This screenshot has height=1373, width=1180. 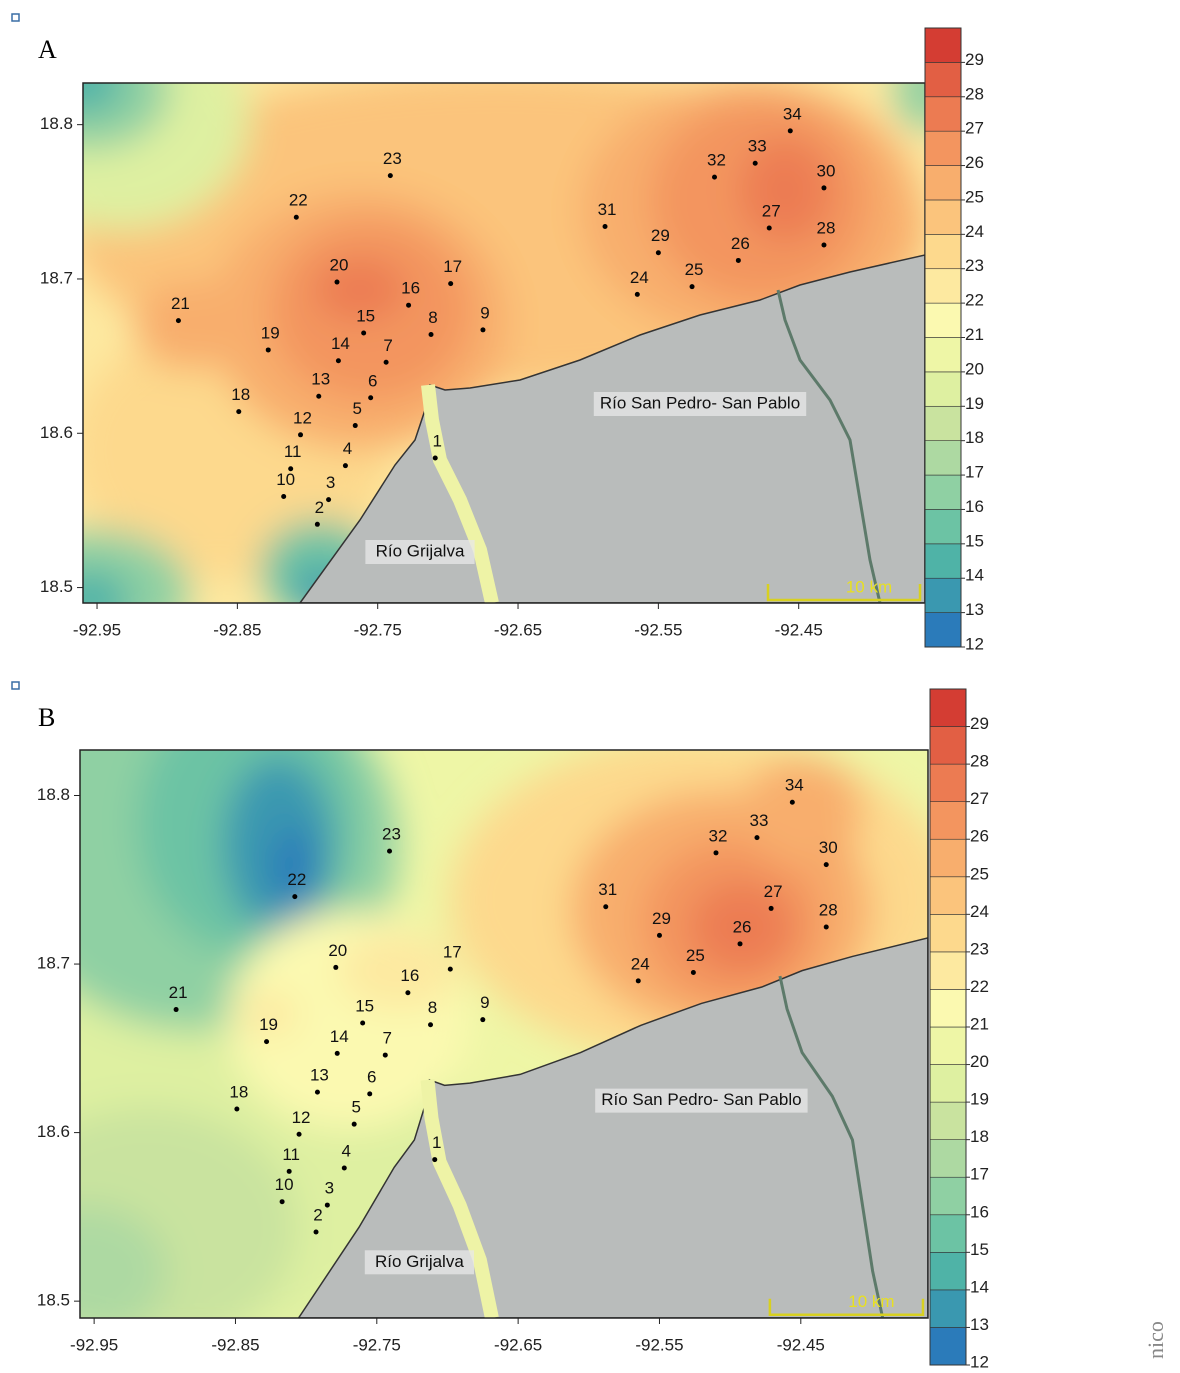 I want to click on station-label: 30, so click(x=828, y=847).